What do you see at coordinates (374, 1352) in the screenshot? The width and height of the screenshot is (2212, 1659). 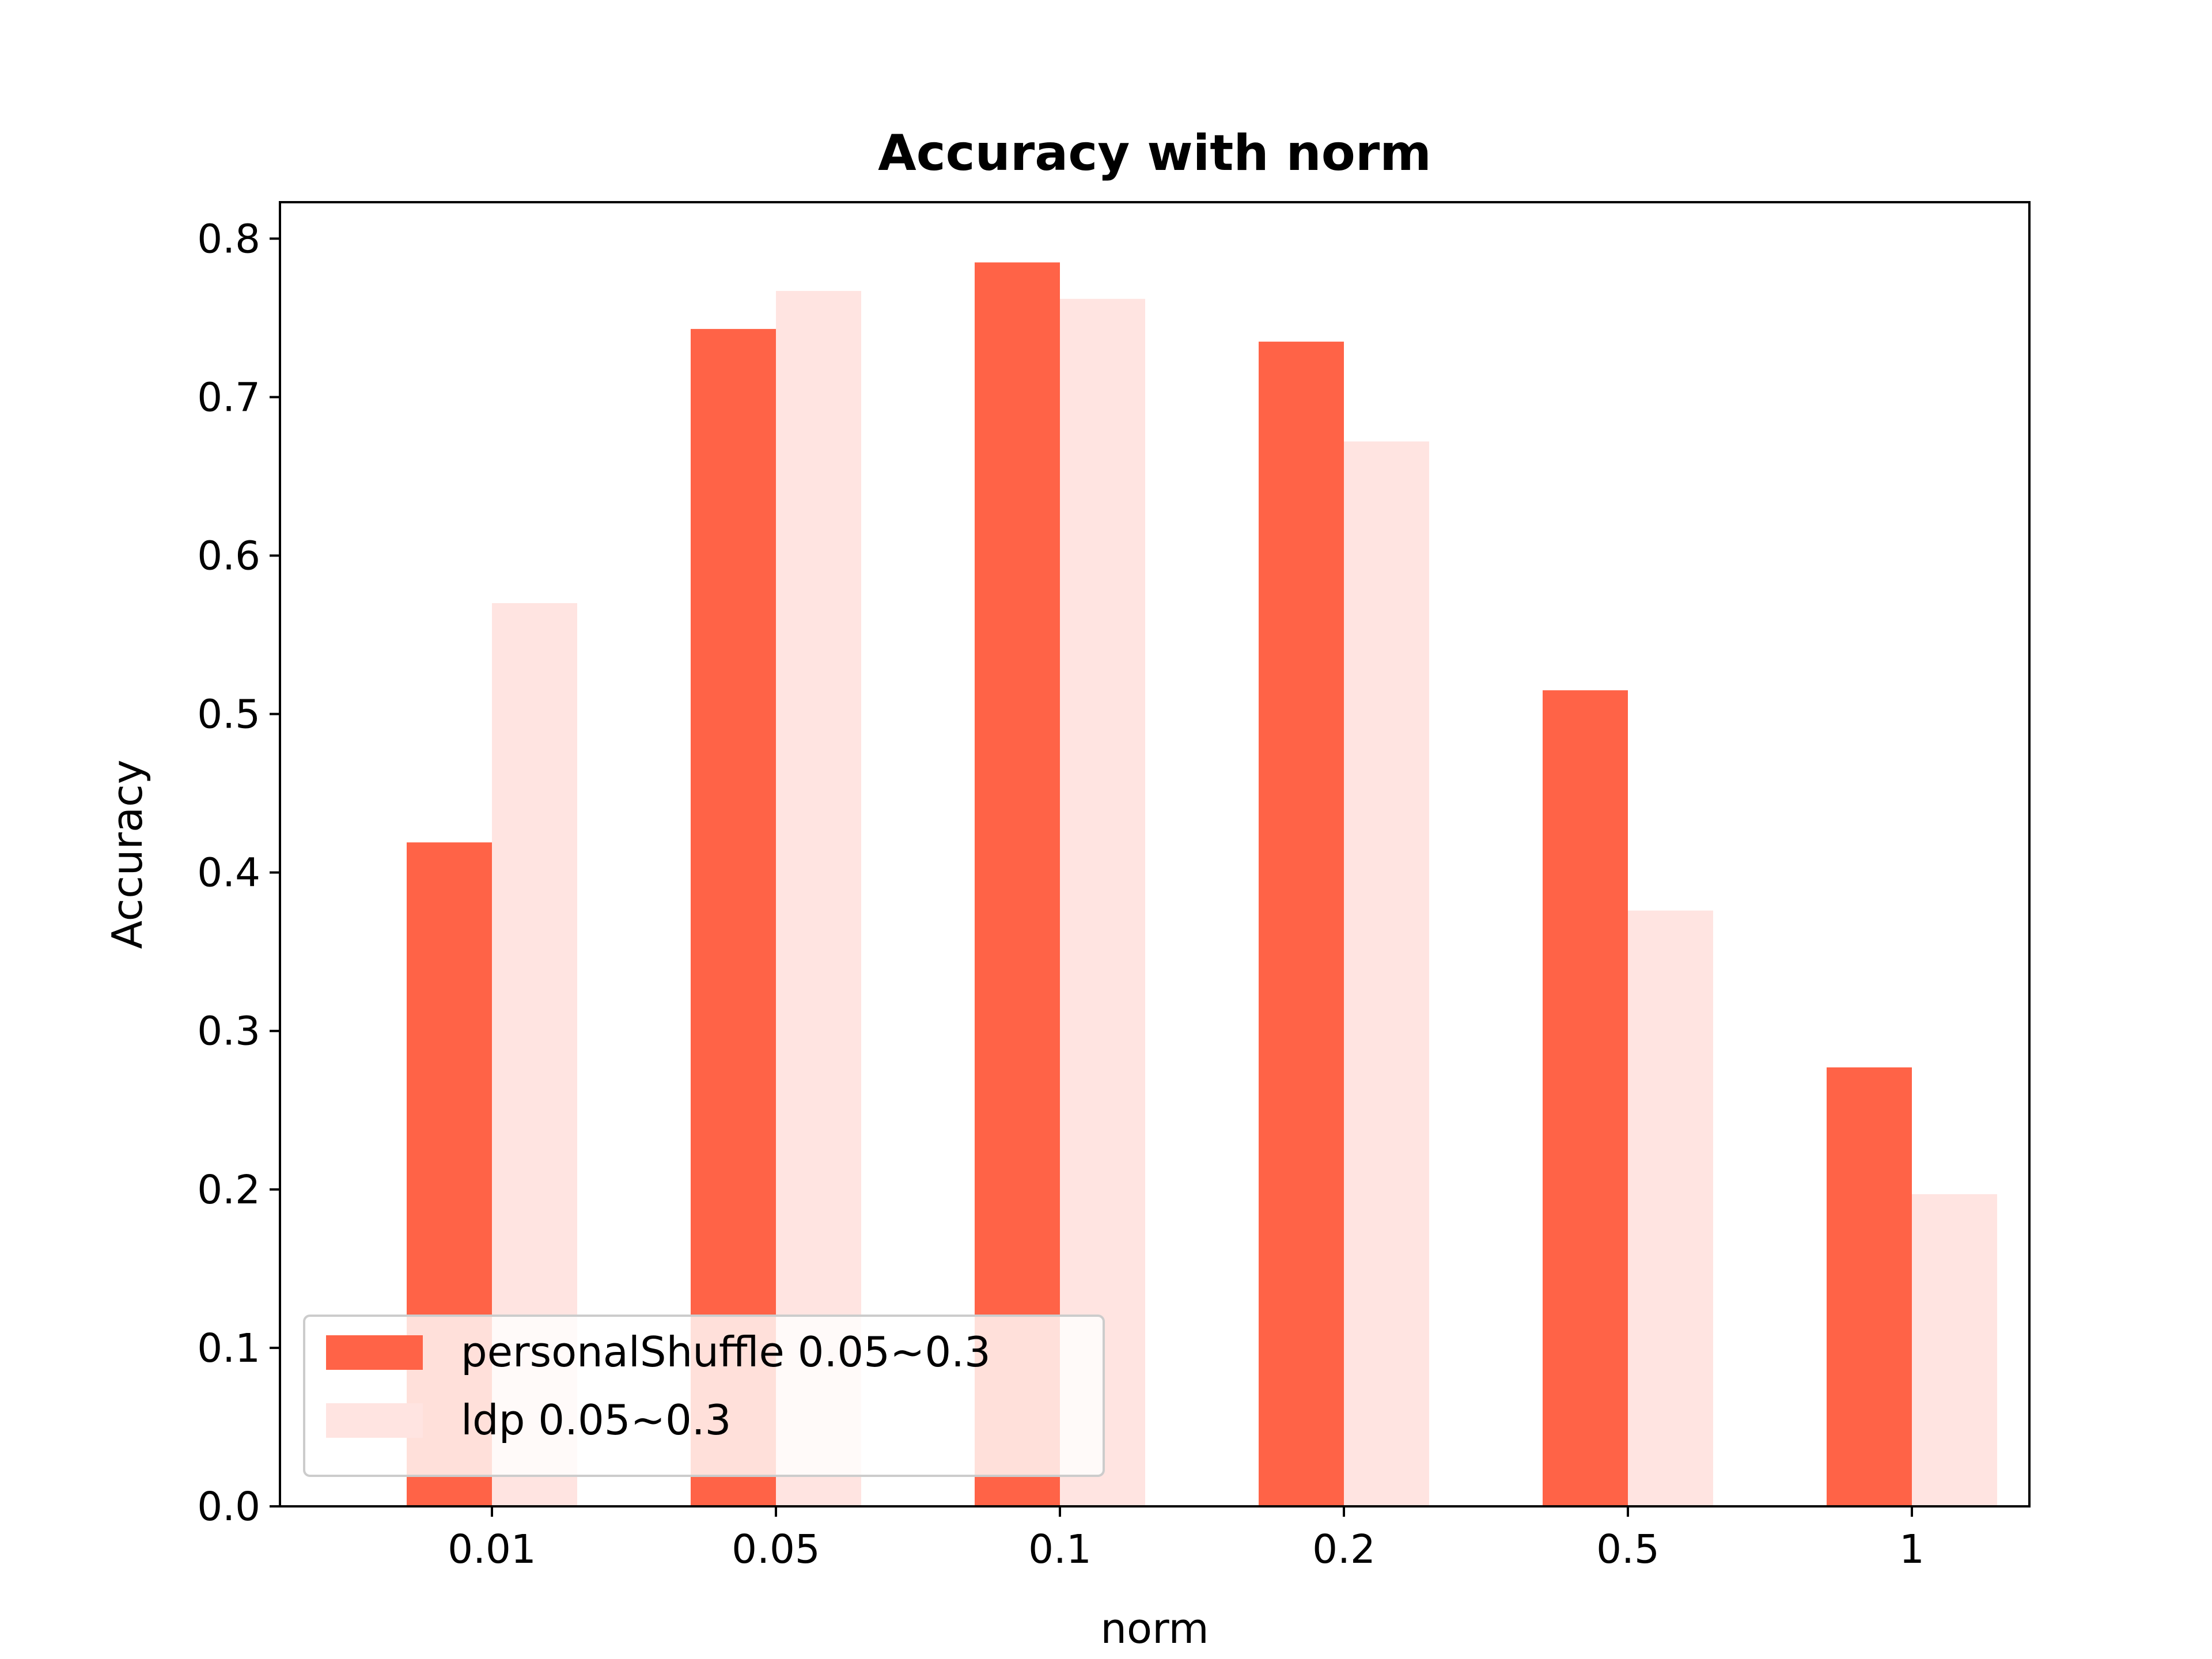 I see `legend-swatch-personalshuffle` at bounding box center [374, 1352].